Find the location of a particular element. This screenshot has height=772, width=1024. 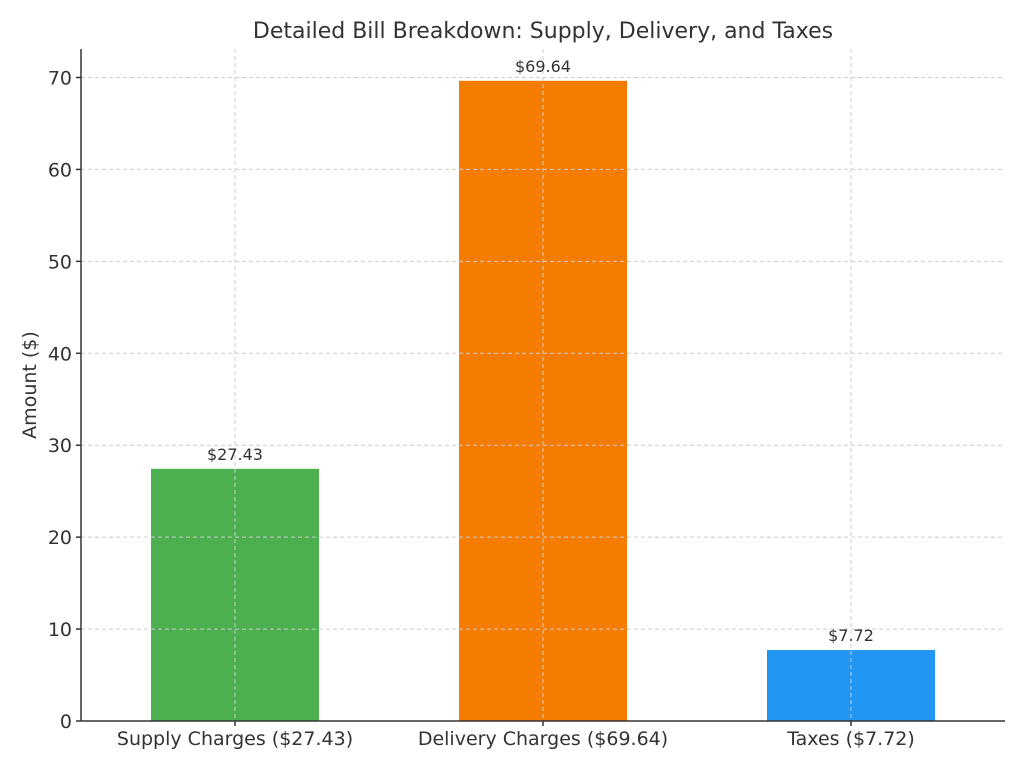

x-tick-label: Delivery Charges ($69.64) is located at coordinates (543, 739).